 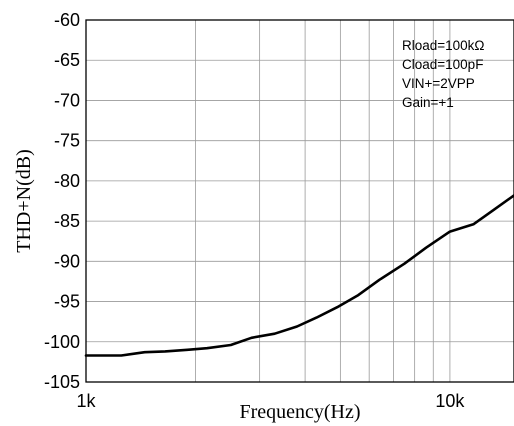 I want to click on annotation-line: Gain=+1, so click(x=428, y=102).